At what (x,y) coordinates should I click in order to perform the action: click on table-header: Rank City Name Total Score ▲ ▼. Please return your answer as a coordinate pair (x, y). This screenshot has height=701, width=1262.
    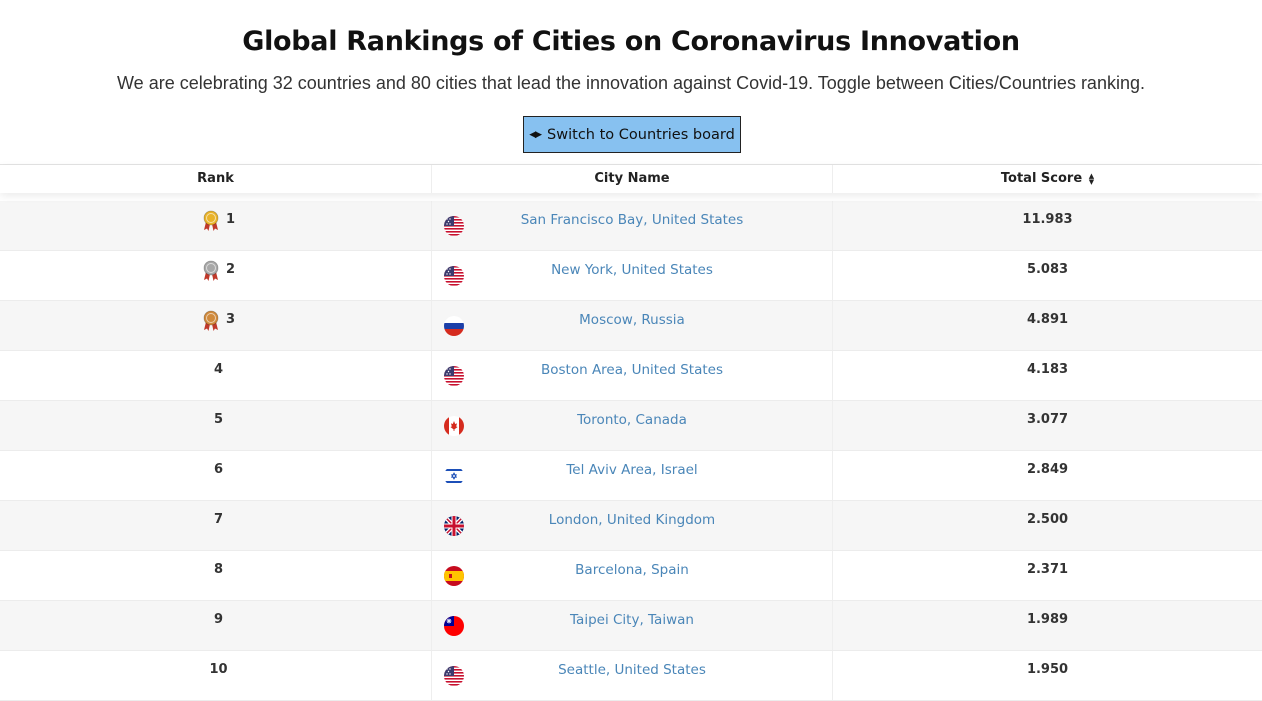
    Looking at the image, I should click on (631, 179).